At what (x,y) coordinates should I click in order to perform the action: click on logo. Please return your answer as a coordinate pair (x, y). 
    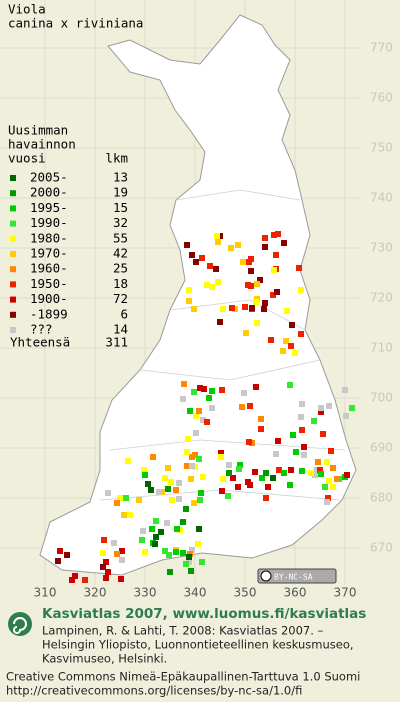
    Looking at the image, I should click on (20, 624).